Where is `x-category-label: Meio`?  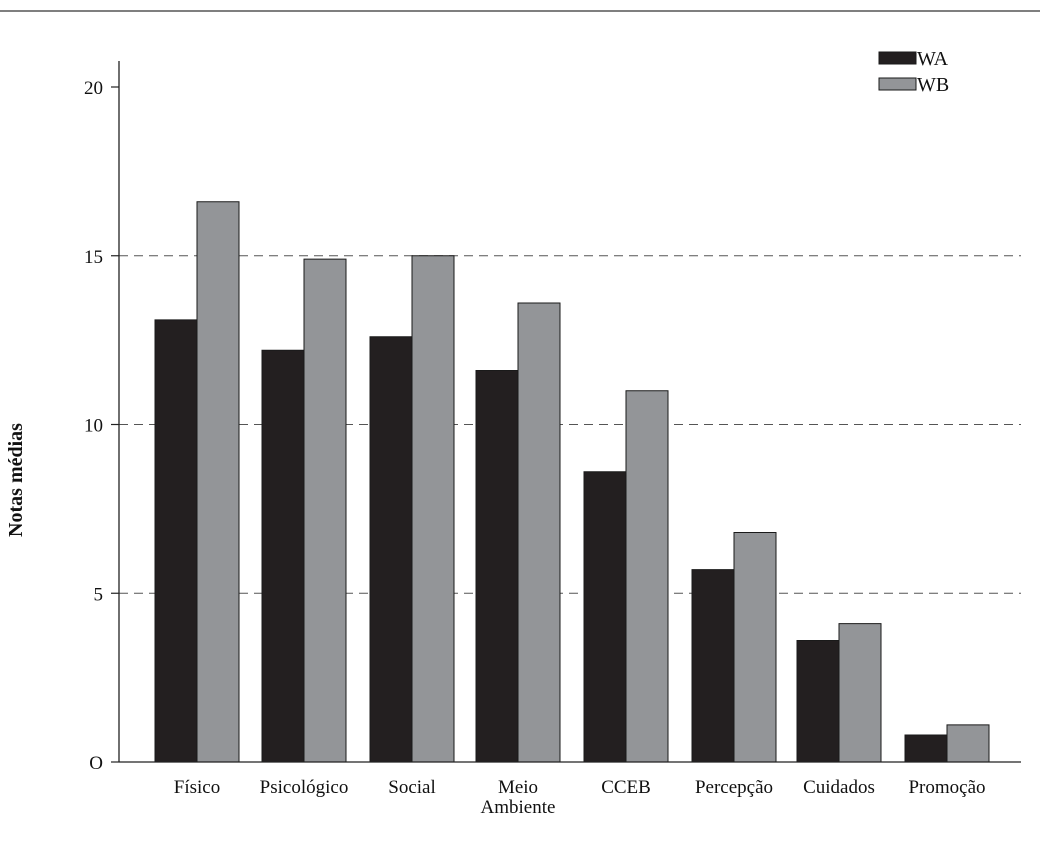
x-category-label: Meio is located at coordinates (518, 787).